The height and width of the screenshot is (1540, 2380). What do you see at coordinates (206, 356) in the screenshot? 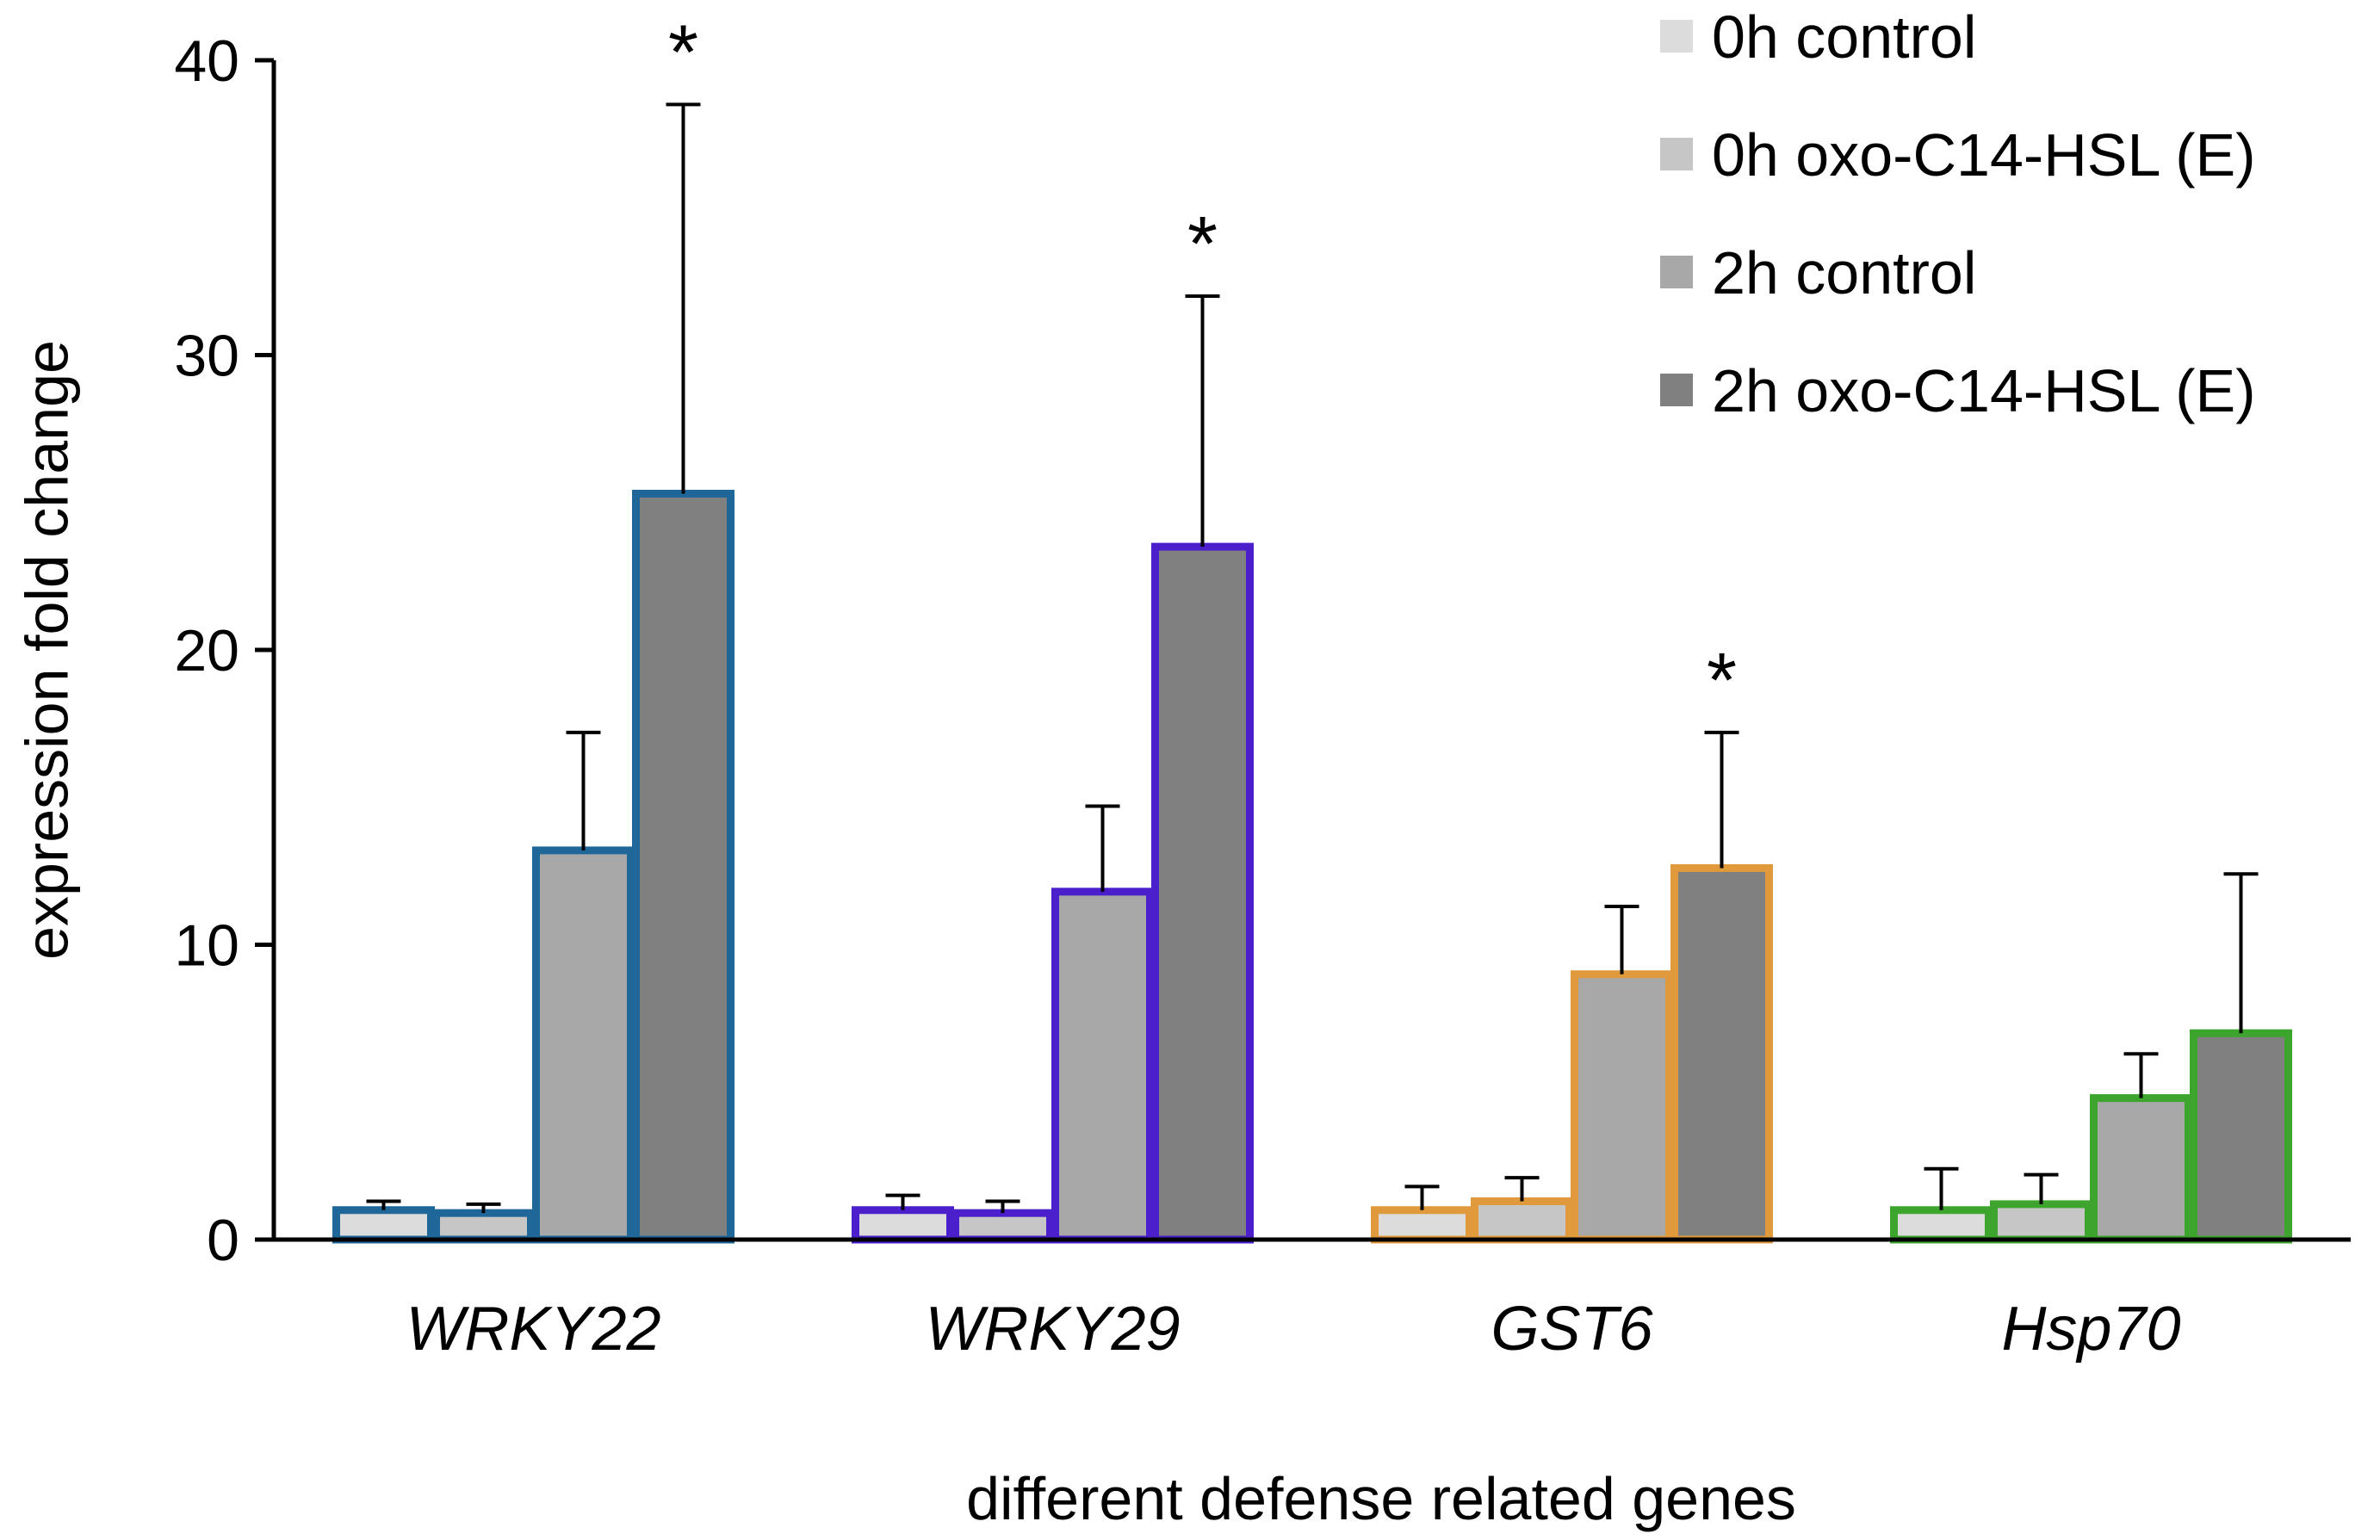
I see `y-tick-label: 30` at bounding box center [206, 356].